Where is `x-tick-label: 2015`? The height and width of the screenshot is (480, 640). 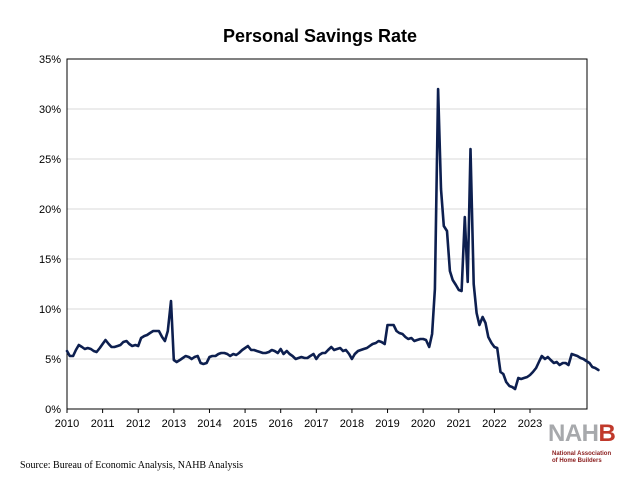
x-tick-label: 2015 is located at coordinates (245, 424).